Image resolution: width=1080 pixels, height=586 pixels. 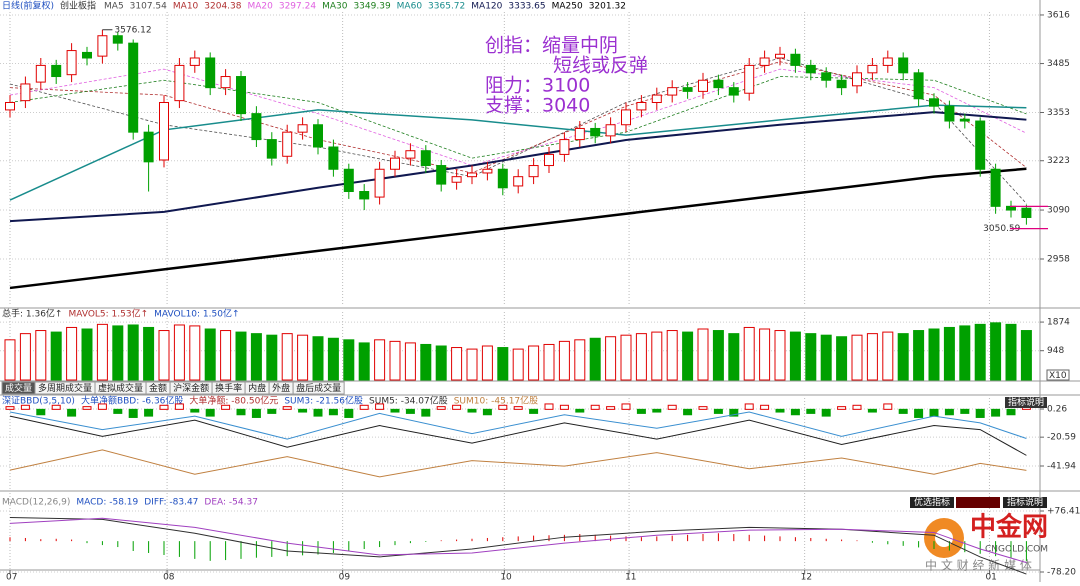 What do you see at coordinates (1058, 323) in the screenshot?
I see `y-tick-label: 1874` at bounding box center [1058, 323].